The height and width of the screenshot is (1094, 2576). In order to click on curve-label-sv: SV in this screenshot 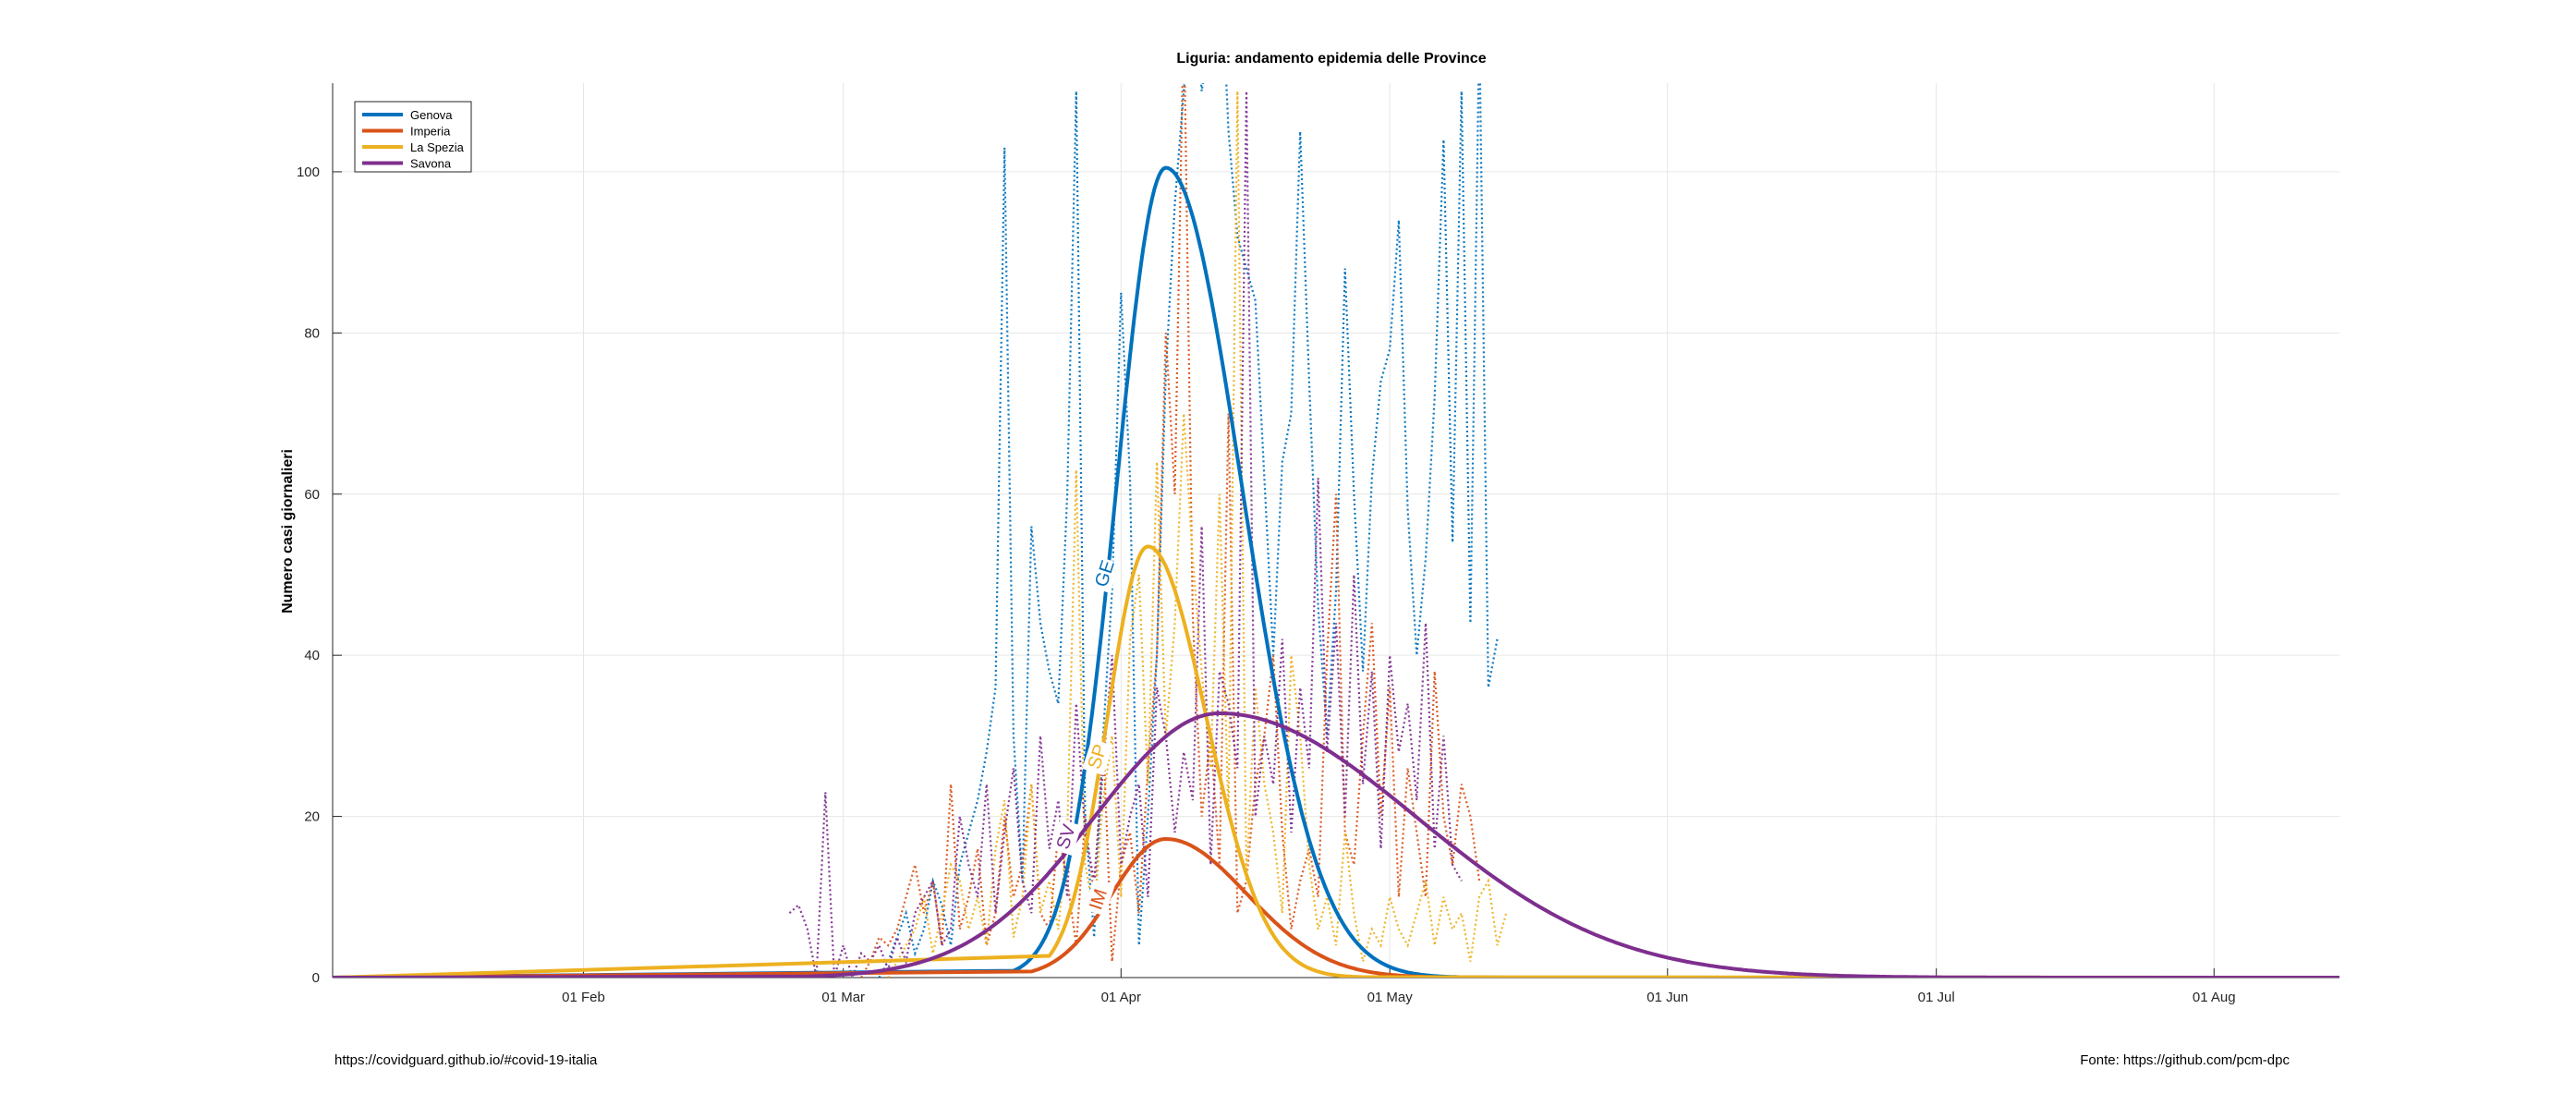, I will do `click(1066, 838)`.